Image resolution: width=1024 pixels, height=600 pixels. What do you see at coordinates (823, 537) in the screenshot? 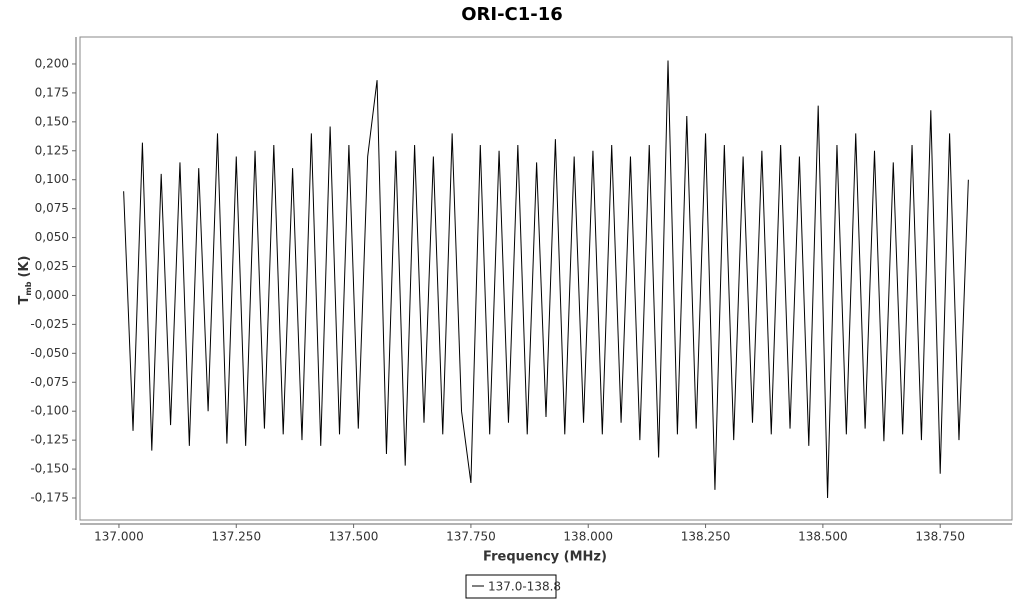
I see `x-tick-label: 138.500` at bounding box center [823, 537].